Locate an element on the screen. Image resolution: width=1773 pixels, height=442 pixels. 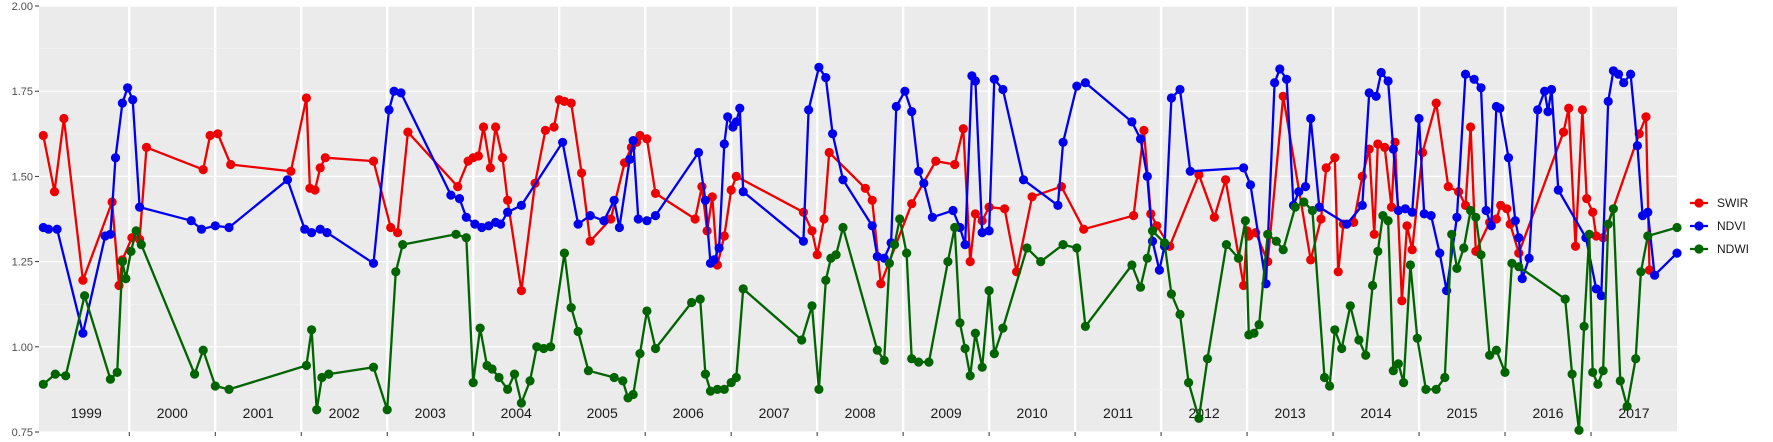
legend-item-swir: SWIR is located at coordinates (1719, 203).